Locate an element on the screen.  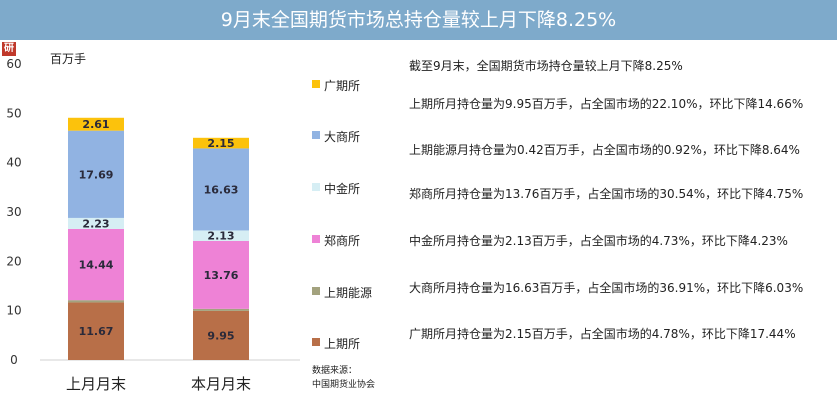
legend-item: 广期所 is located at coordinates (357, 85).